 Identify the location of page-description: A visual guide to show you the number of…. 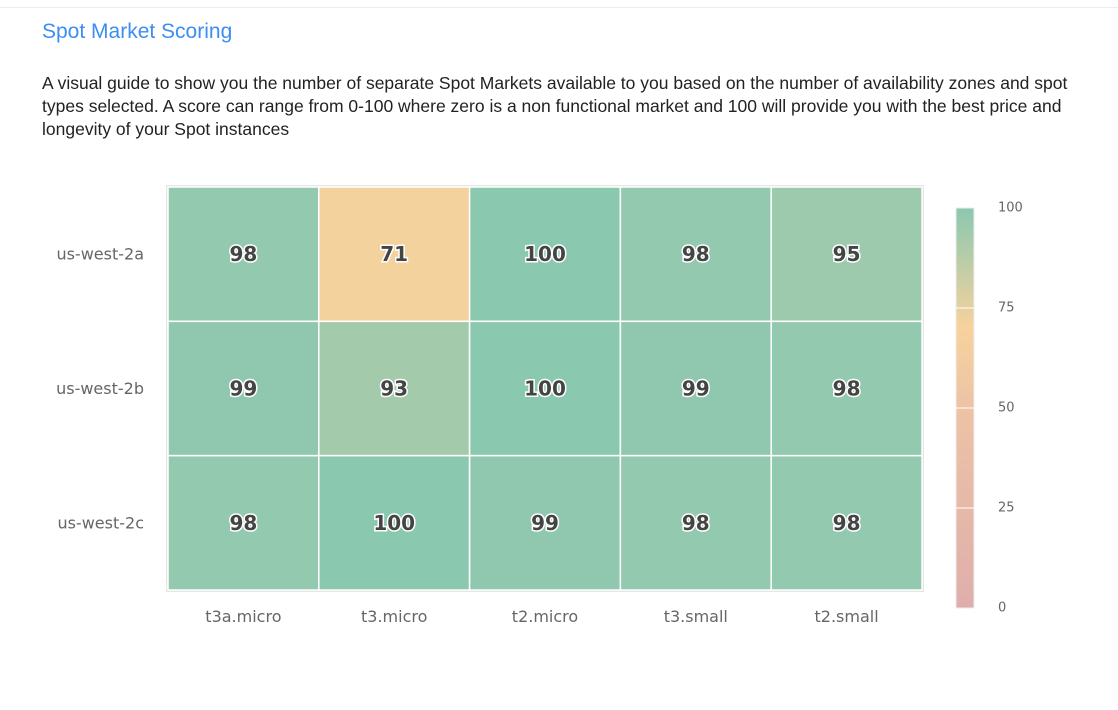
(555, 106).